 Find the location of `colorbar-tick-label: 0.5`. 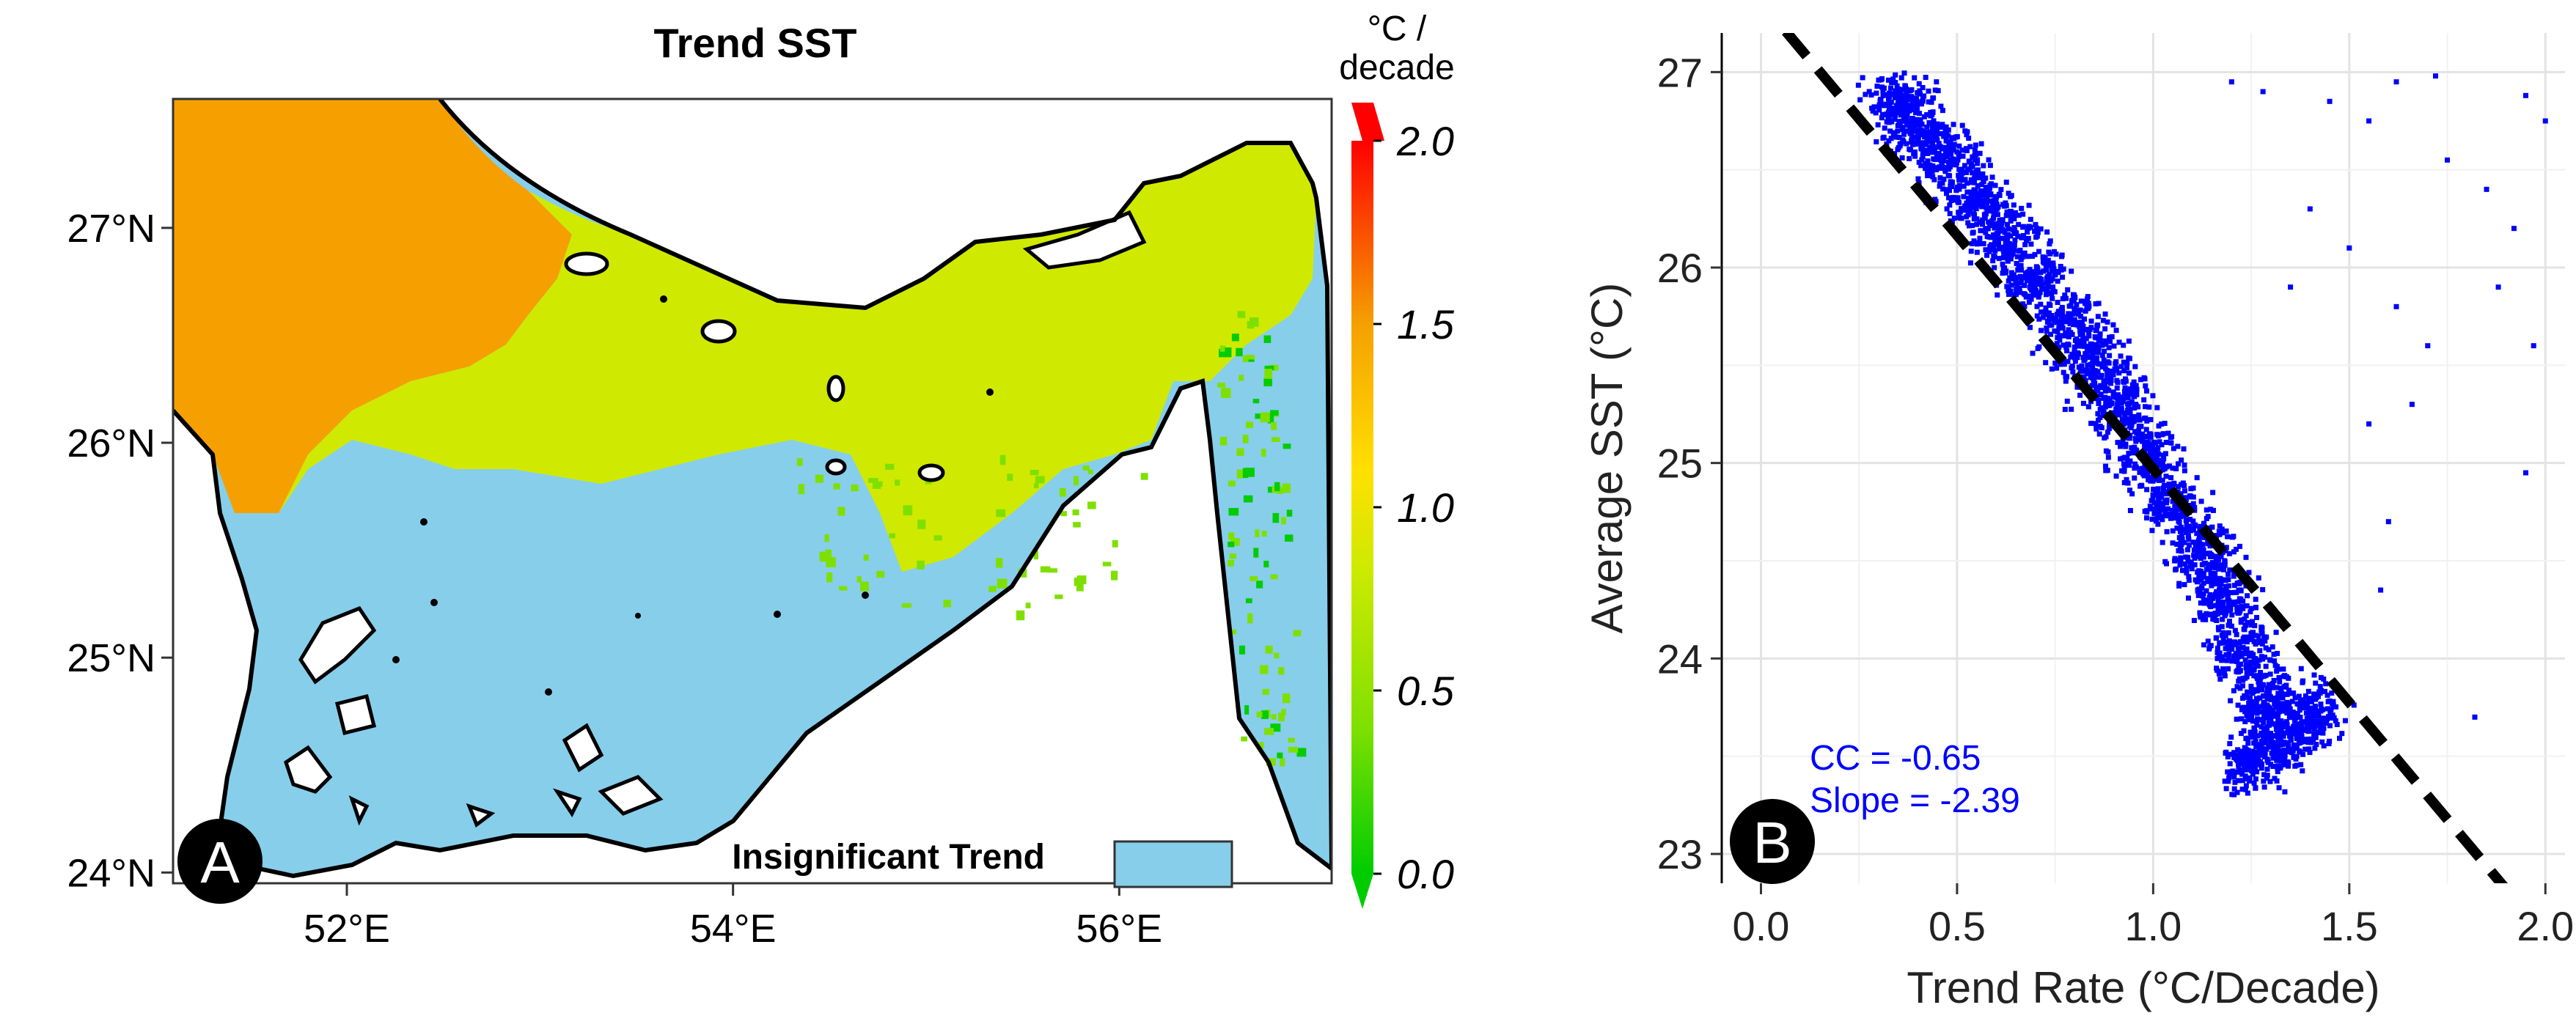

colorbar-tick-label: 0.5 is located at coordinates (1426, 691).